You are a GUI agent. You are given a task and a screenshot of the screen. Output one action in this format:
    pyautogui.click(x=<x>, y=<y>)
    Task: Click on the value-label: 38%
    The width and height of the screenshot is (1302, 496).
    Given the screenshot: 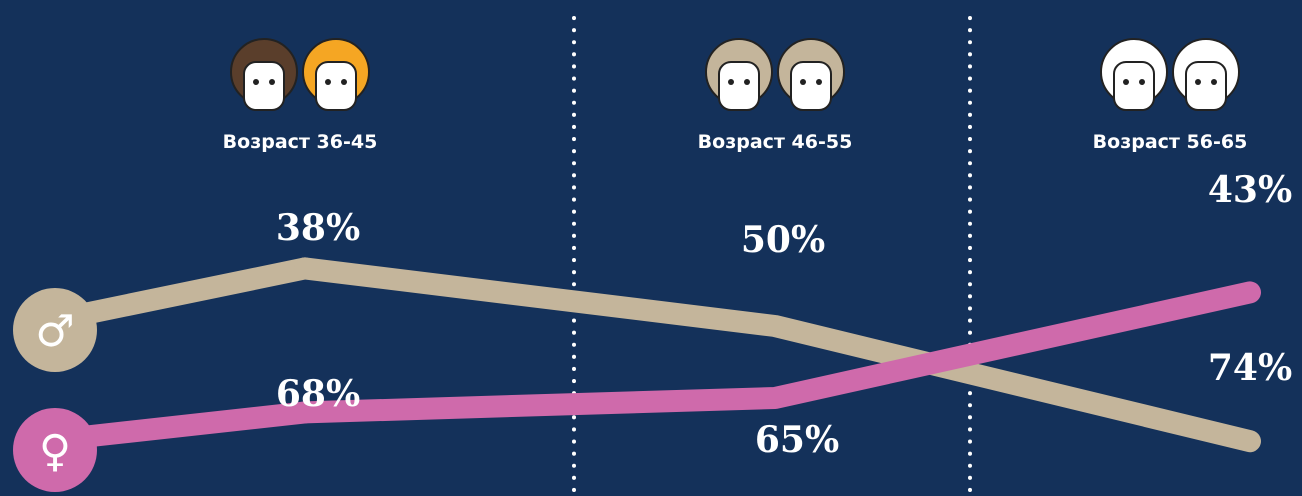 What is the action you would take?
    pyautogui.click(x=318, y=228)
    